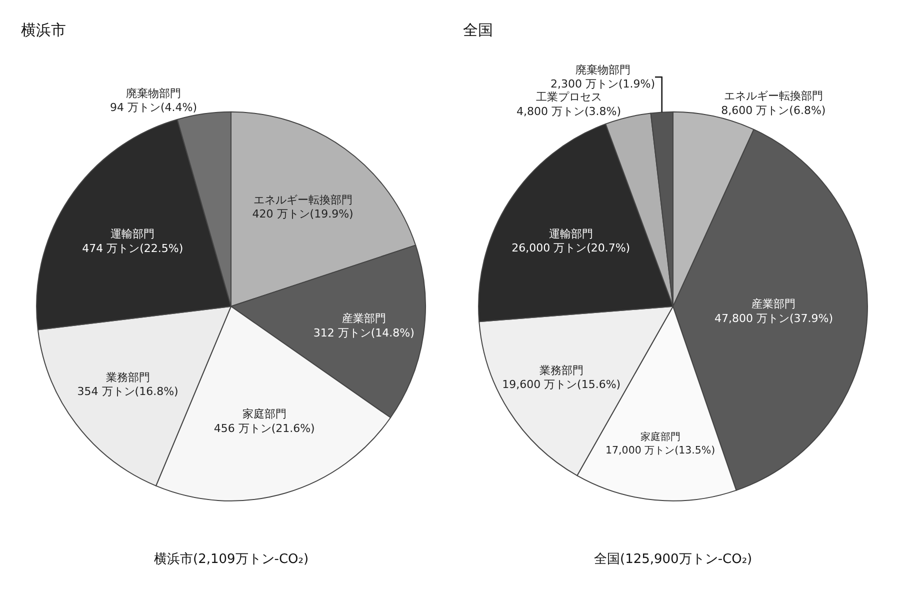  I want to click on data-label: 94 万トン(4.4%), so click(154, 107).